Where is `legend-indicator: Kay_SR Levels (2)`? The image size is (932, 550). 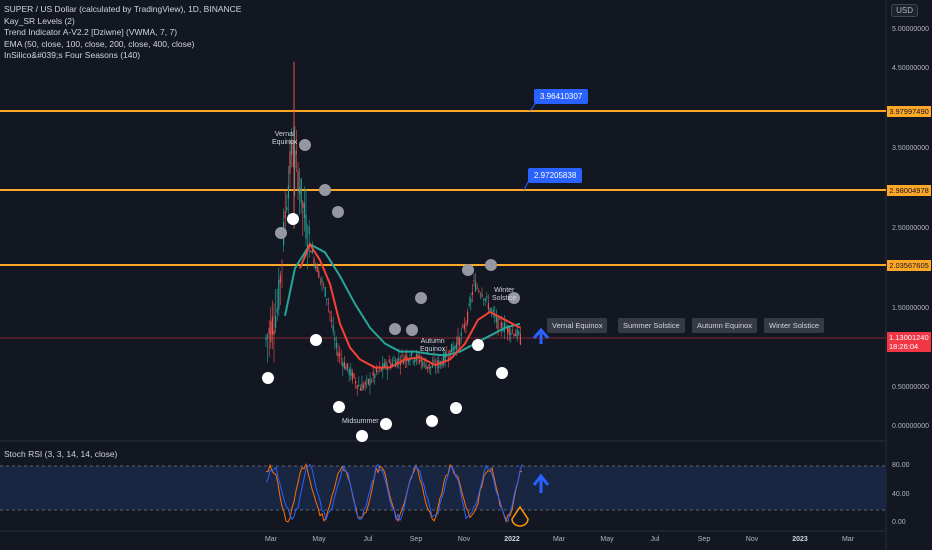 legend-indicator: Kay_SR Levels (2) is located at coordinates (39, 20).